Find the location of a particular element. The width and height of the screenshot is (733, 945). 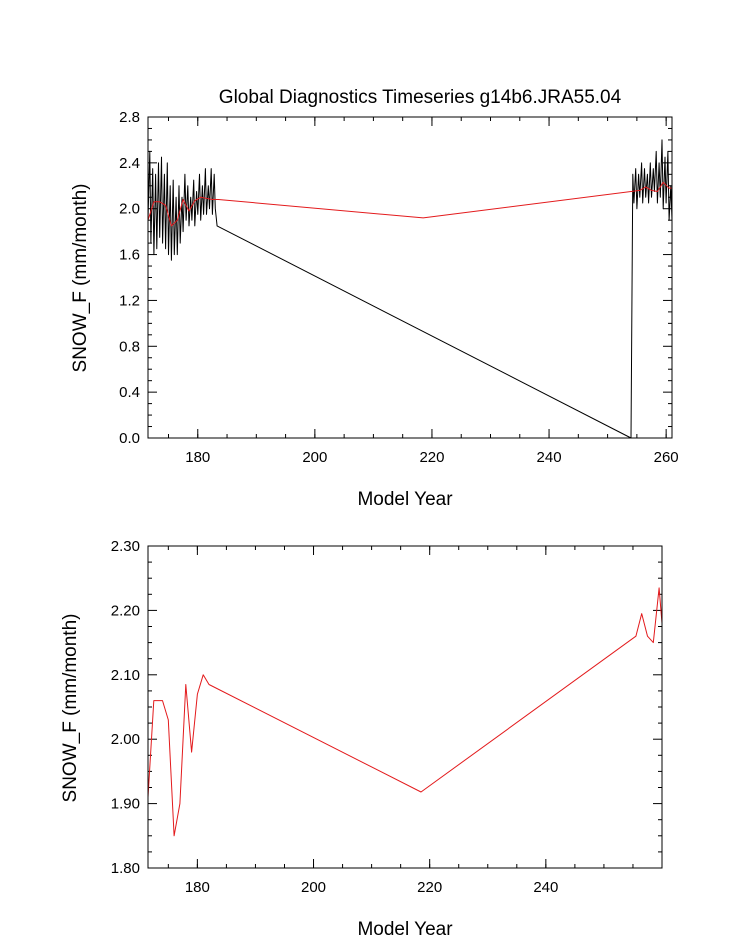

top-y-axis-label: SNOW_F (mm/month) is located at coordinates (80, 278).